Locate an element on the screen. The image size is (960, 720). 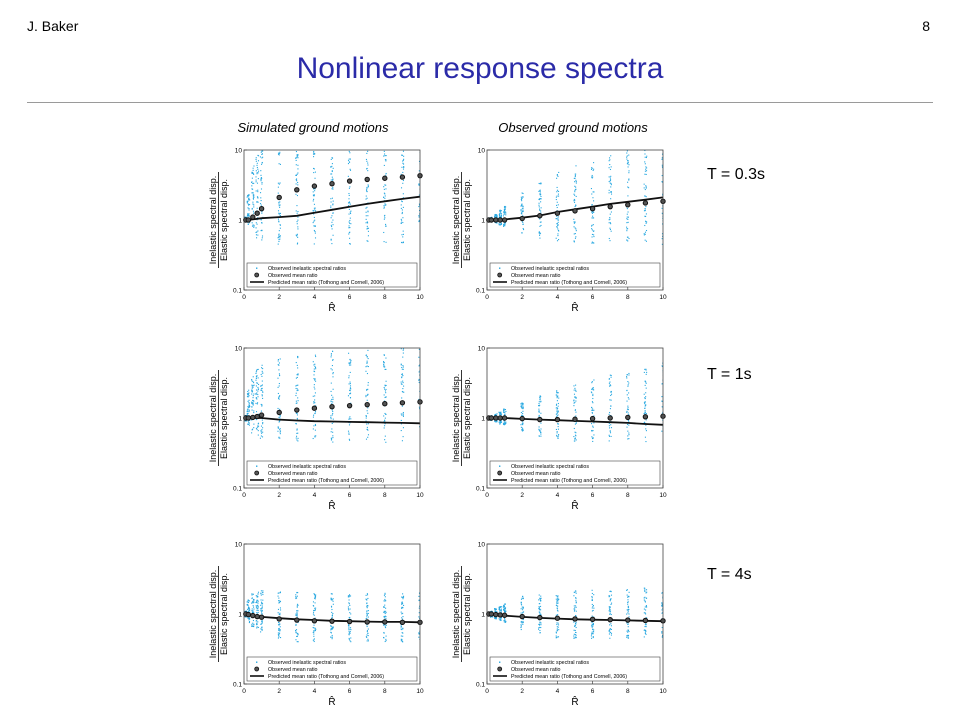
observed-mean-point is located at coordinates (297, 190).